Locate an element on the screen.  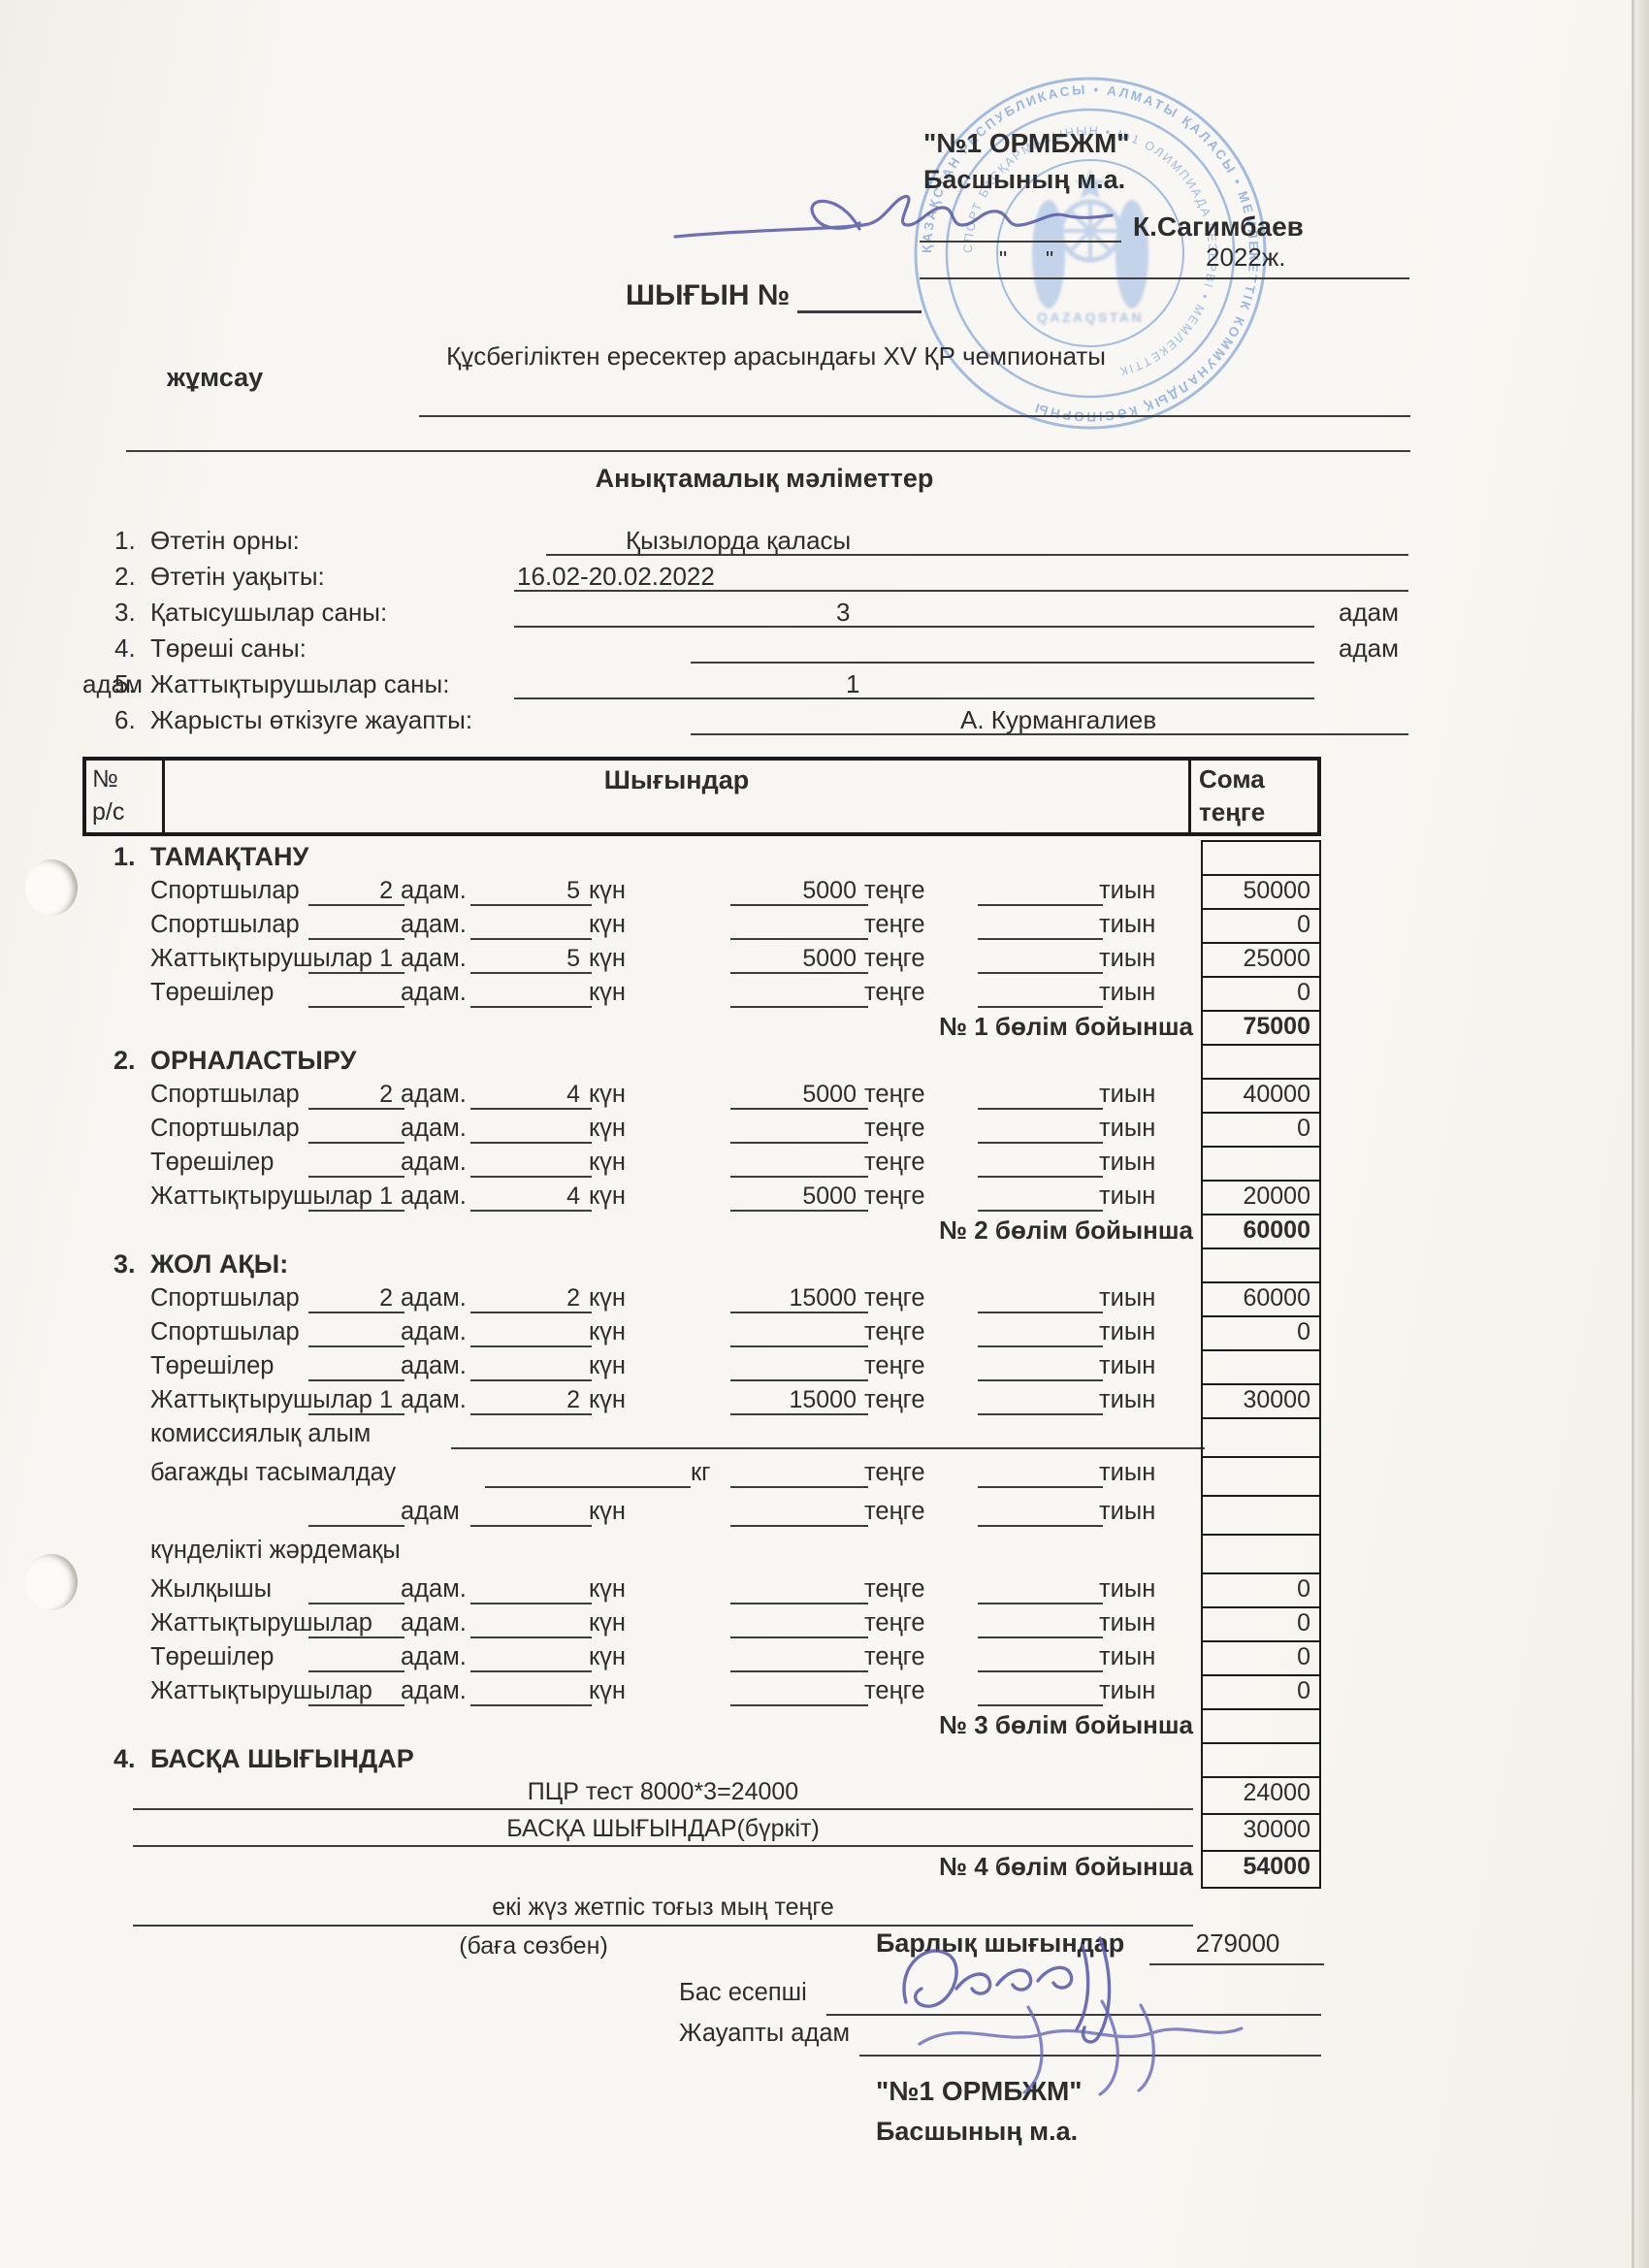
info-row-number: 3. is located at coordinates (125, 612).